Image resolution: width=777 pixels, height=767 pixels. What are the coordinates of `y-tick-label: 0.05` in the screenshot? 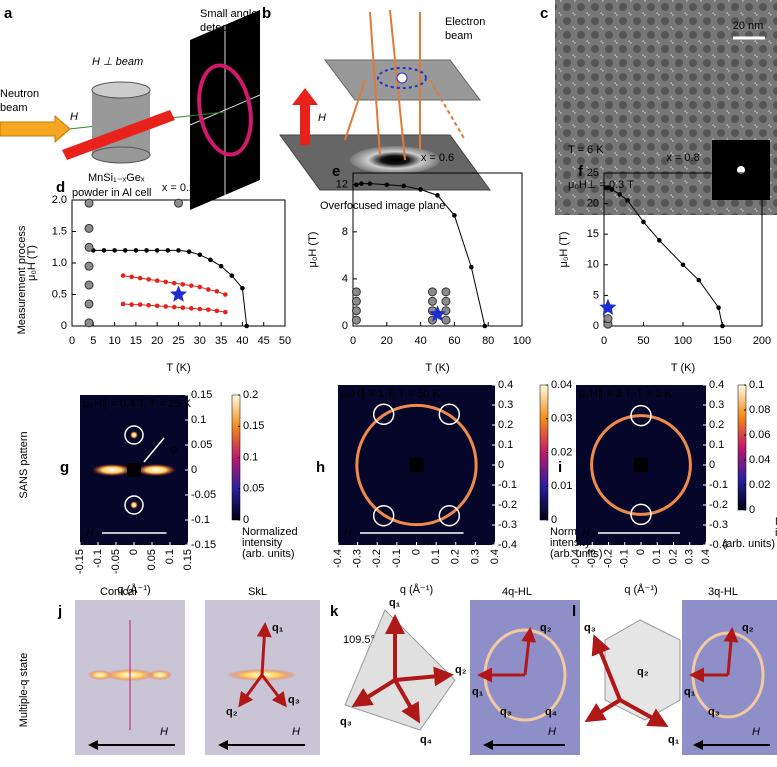 It's located at (201, 445).